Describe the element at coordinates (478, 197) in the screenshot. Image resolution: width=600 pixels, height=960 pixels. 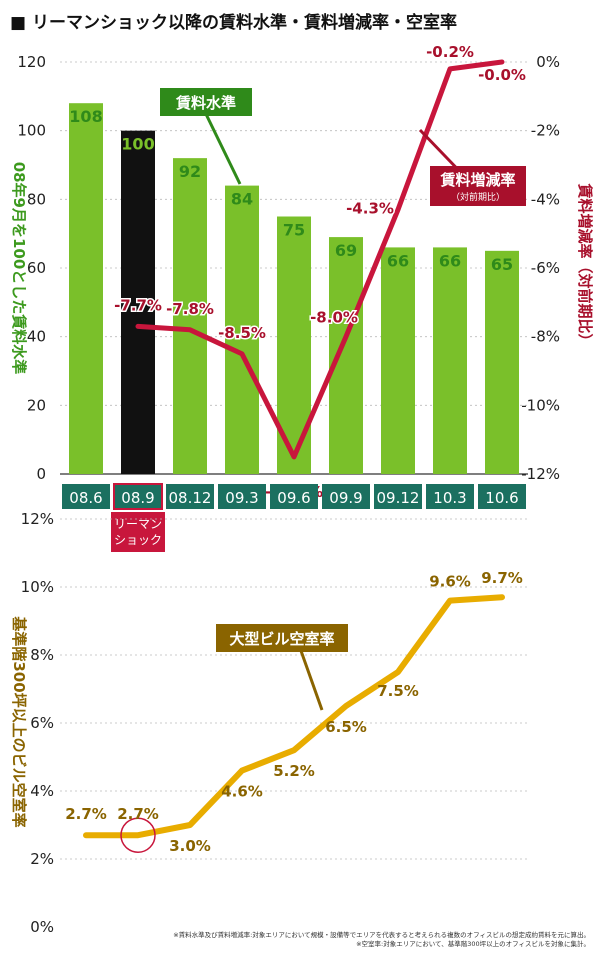
I see `rent-change-callout-sublabel: （対前期比）` at that location.